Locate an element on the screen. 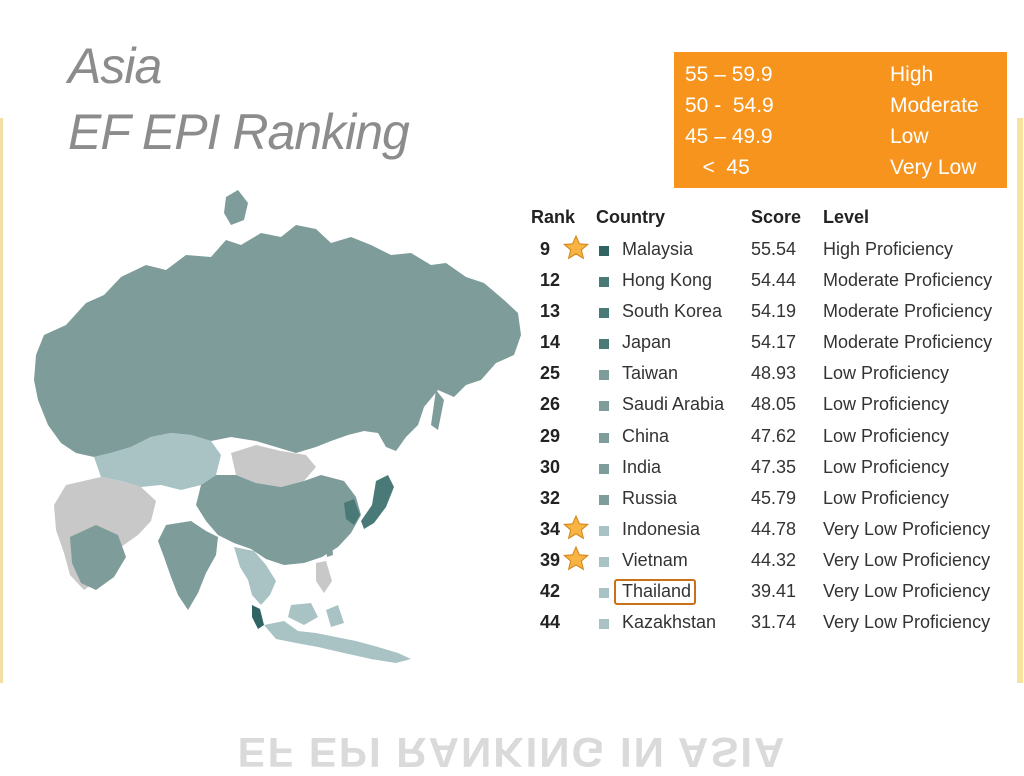 The height and width of the screenshot is (776, 1024). score-cell: 54.17 is located at coordinates (774, 342).